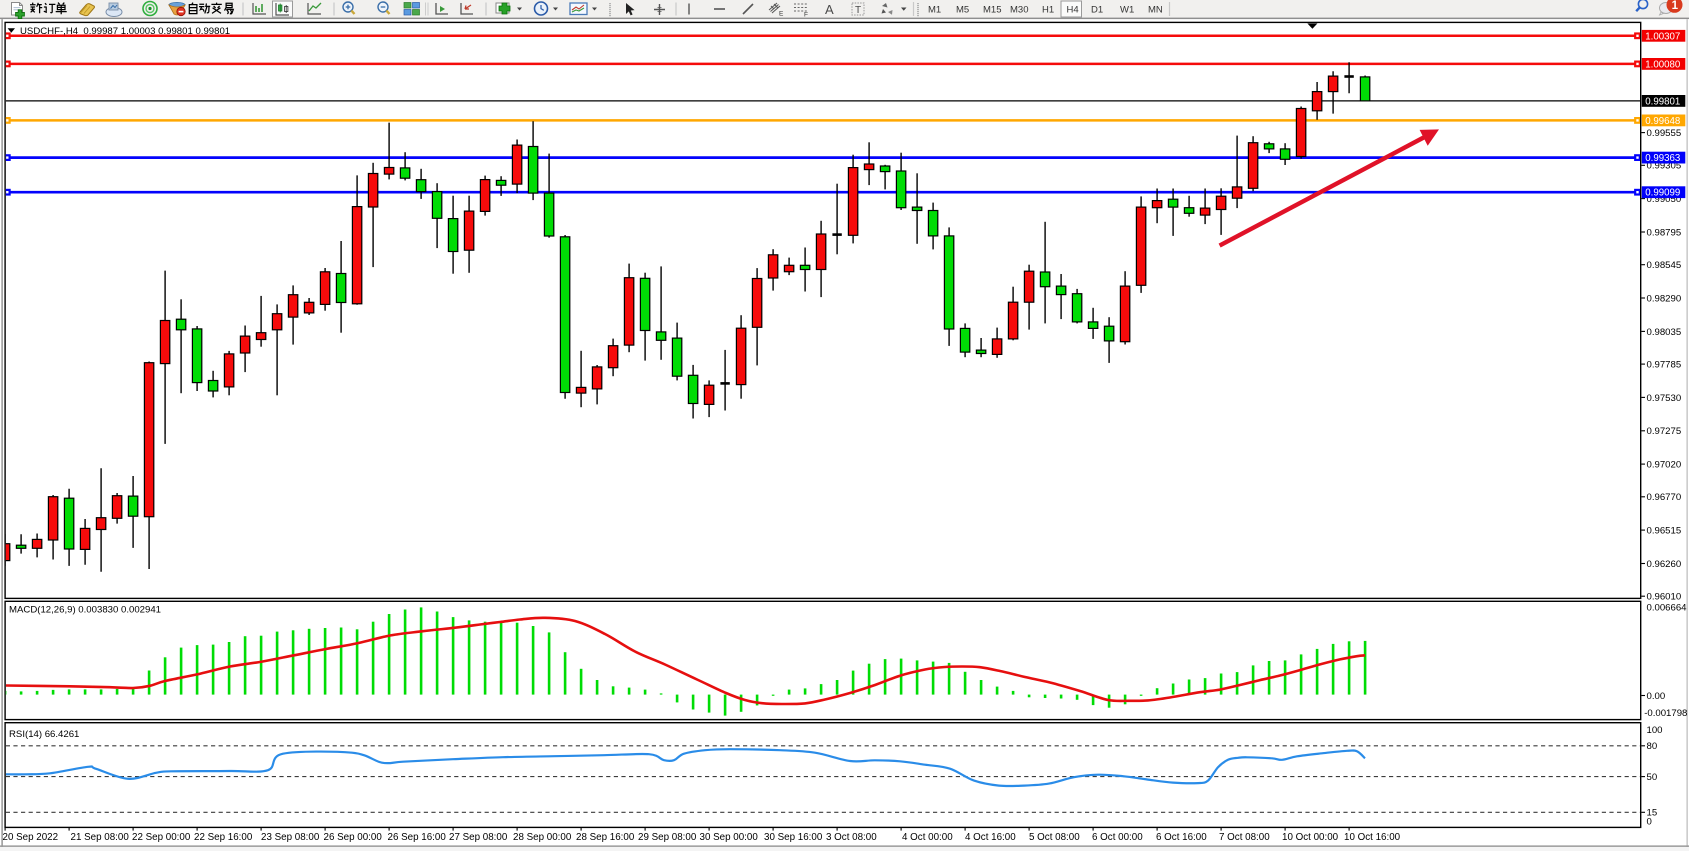 The width and height of the screenshot is (1689, 851). I want to click on svg-text: 30 Sep 16:00, so click(793, 837).